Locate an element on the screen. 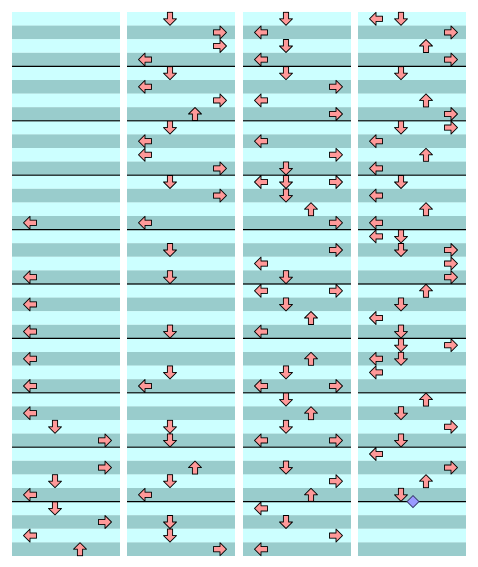 The image size is (478, 567). mine-note is located at coordinates (413, 501).